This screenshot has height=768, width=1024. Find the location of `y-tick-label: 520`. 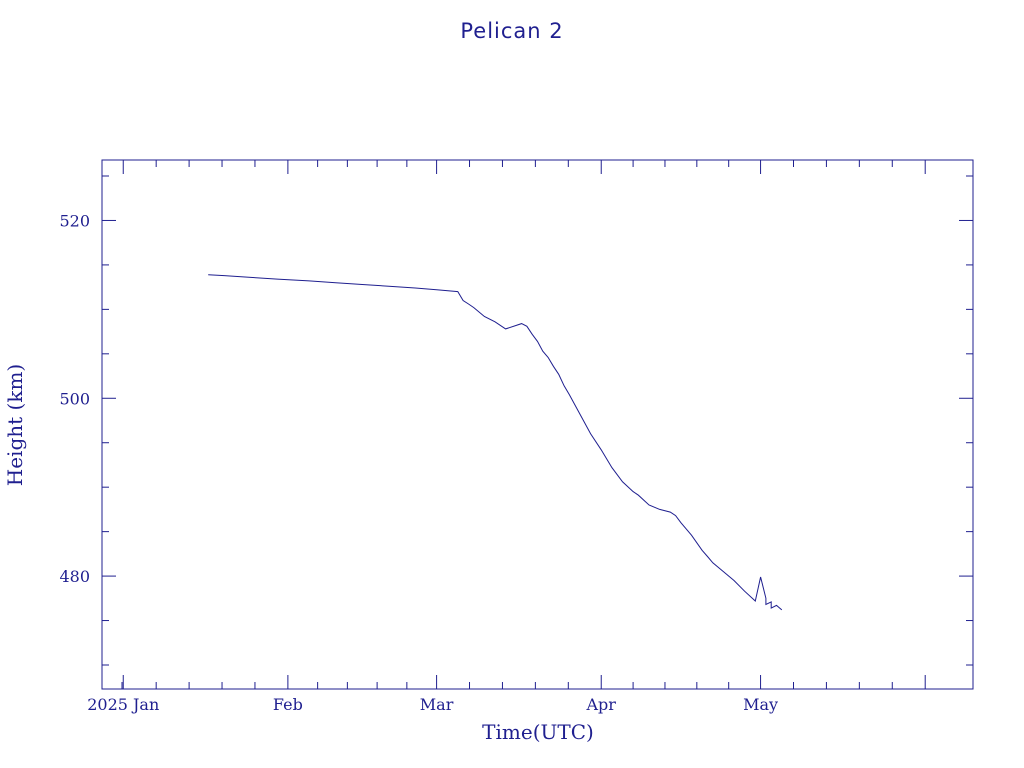

y-tick-label: 520 is located at coordinates (74, 220).